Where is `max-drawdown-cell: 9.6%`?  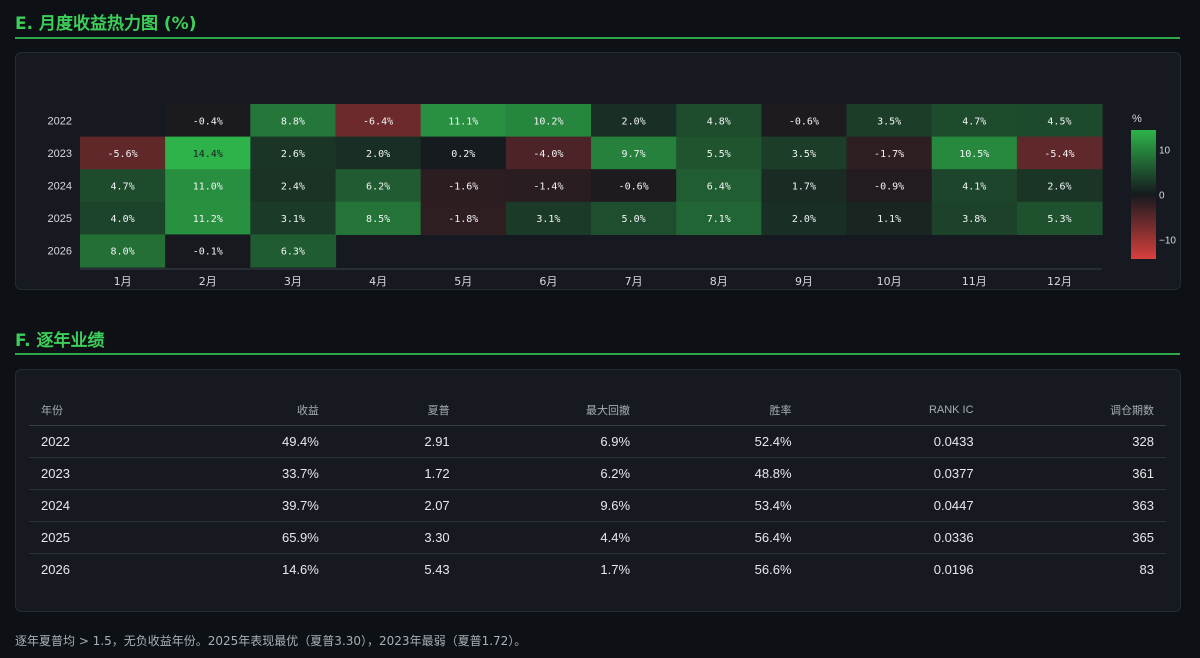 max-drawdown-cell: 9.6% is located at coordinates (552, 505).